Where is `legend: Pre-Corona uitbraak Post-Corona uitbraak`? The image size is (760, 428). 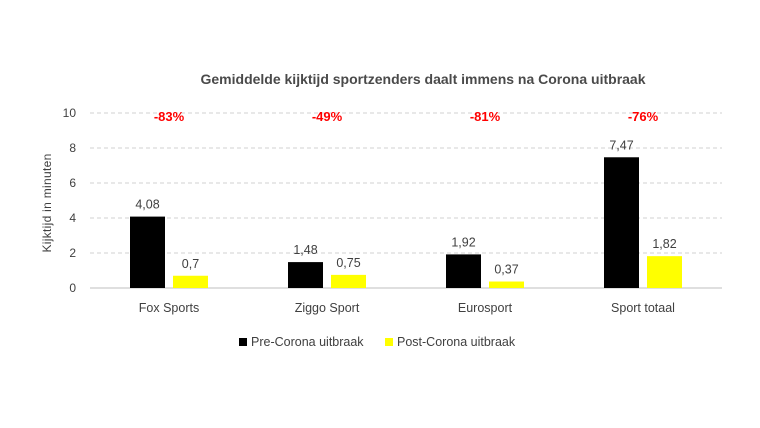
legend: Pre-Corona uitbraak Post-Corona uitbraak is located at coordinates (377, 342).